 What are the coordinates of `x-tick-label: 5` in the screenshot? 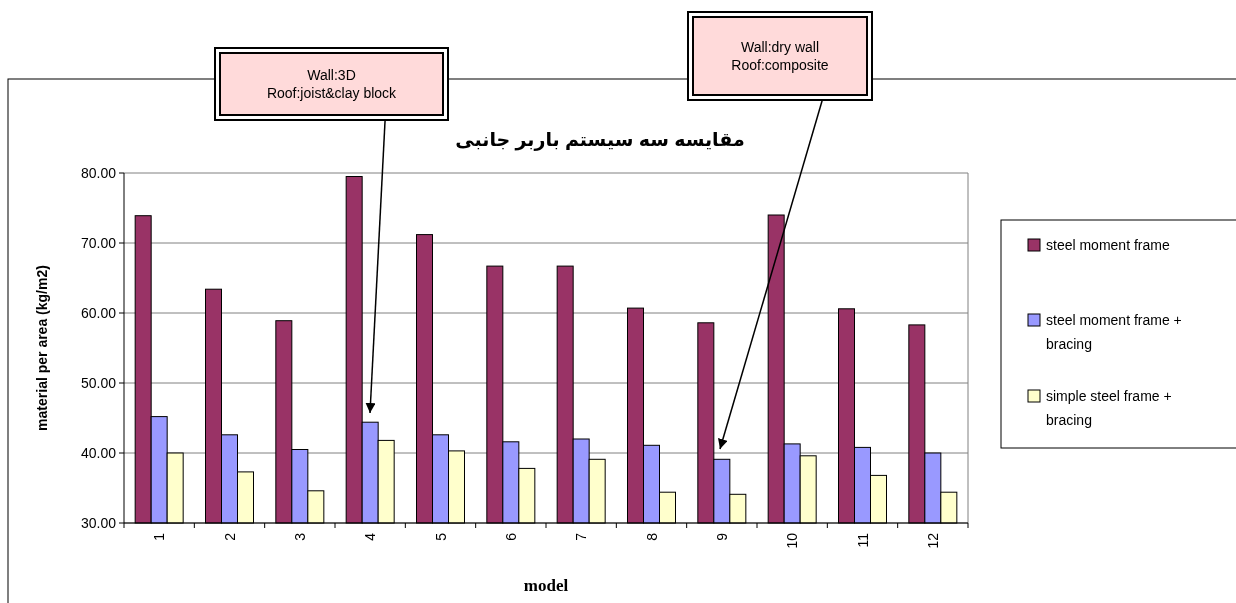 It's located at (440, 536).